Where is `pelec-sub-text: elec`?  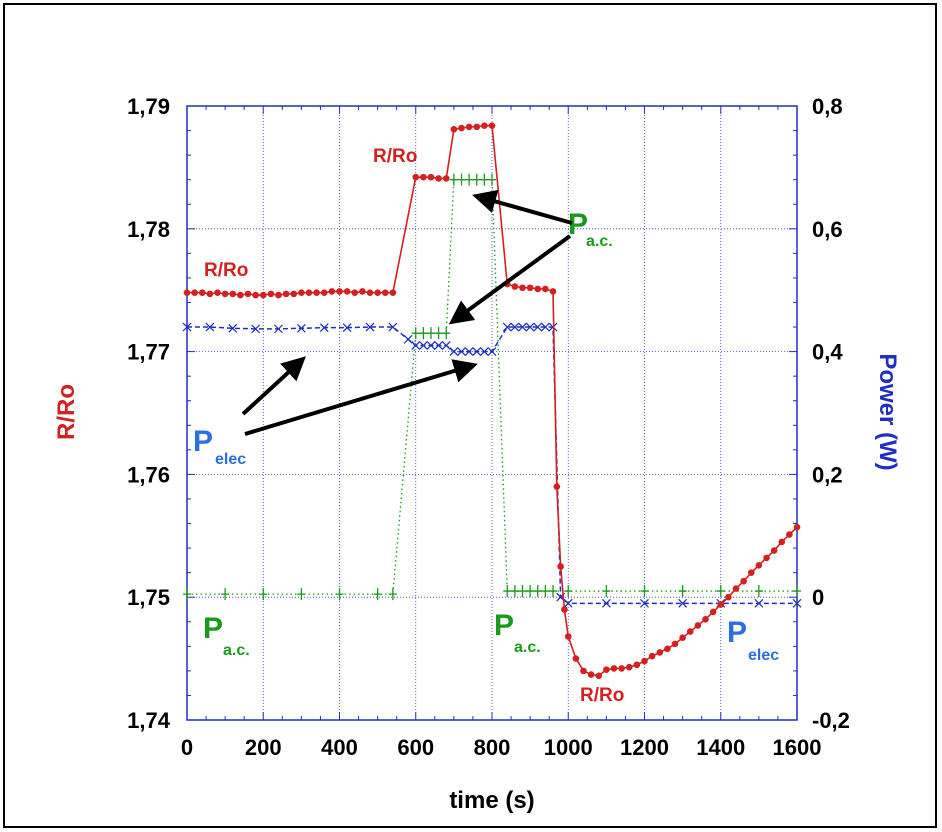
pelec-sub-text: elec is located at coordinates (763, 655).